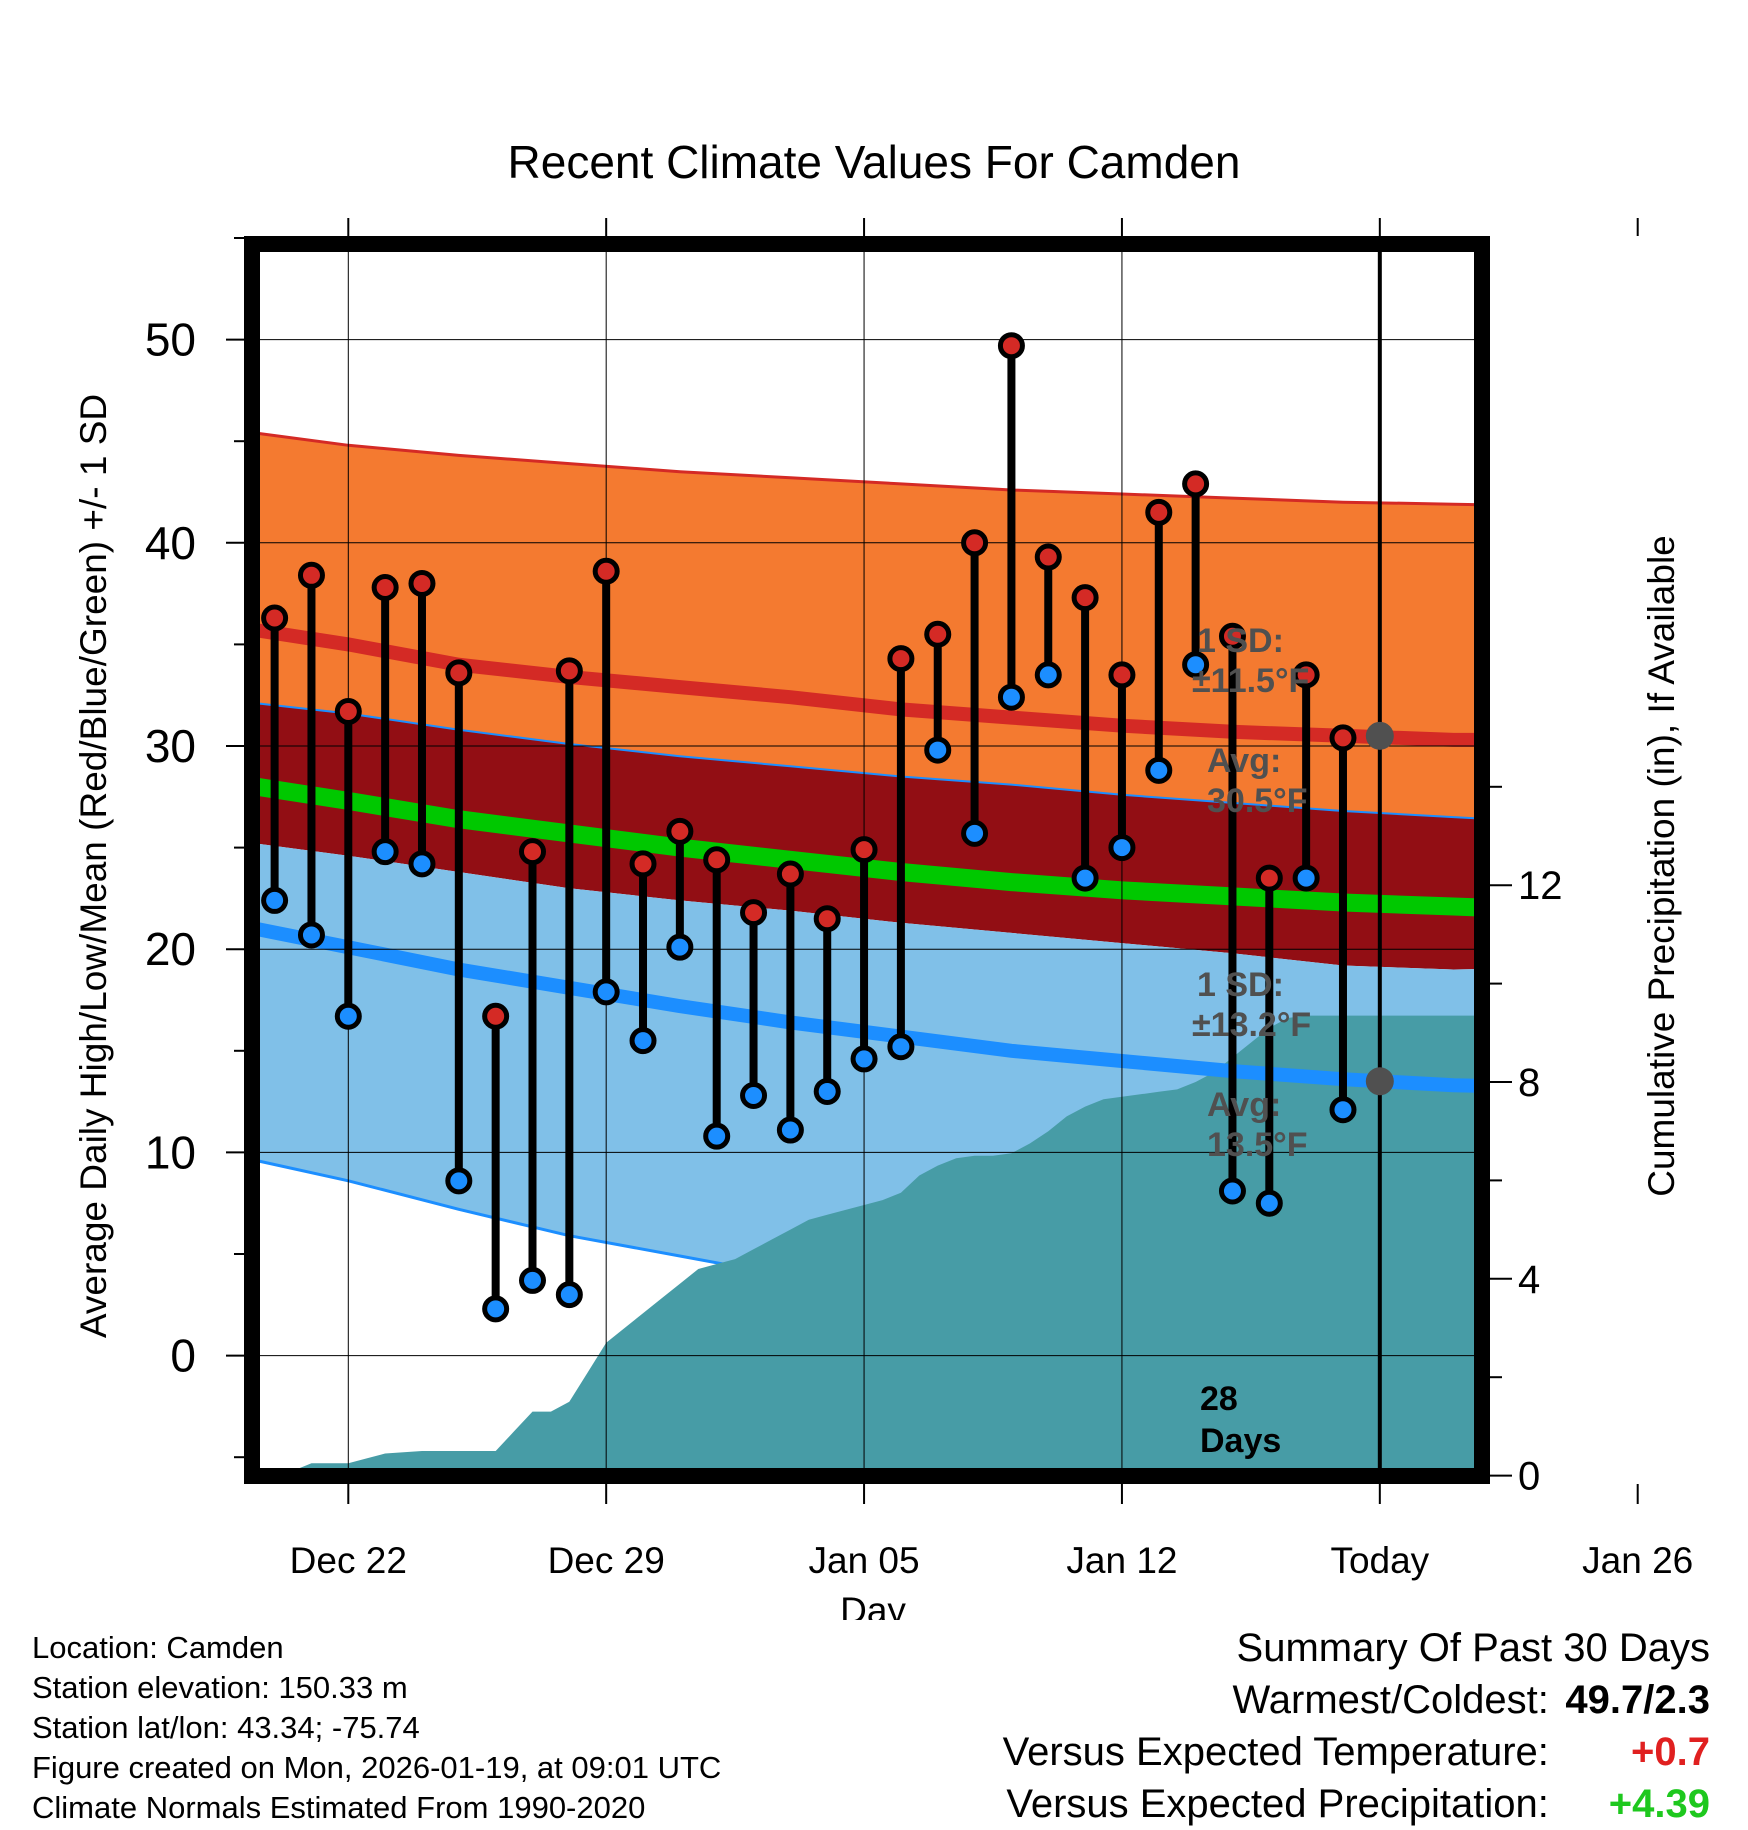 The height and width of the screenshot is (1830, 1748). Describe the element at coordinates (1540, 886) in the screenshot. I see `y2-tick-label: 12` at that location.